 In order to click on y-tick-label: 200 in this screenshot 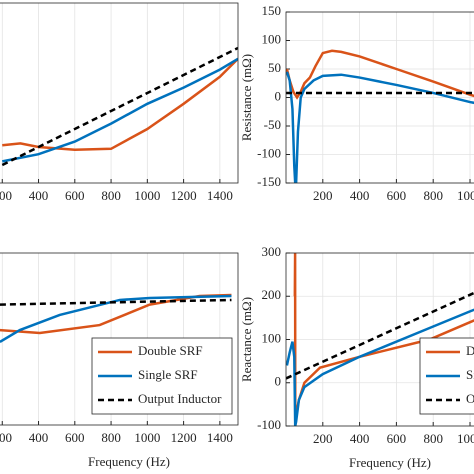, I will do `click(272, 294)`.